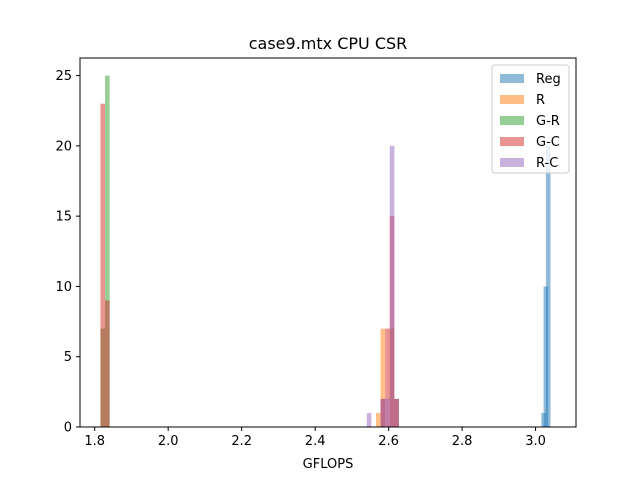 This screenshot has width=640, height=480. I want to click on x-axis: 1.8 2.0 2.2 2.4 2.6 2.8 3.0, so click(315, 438).